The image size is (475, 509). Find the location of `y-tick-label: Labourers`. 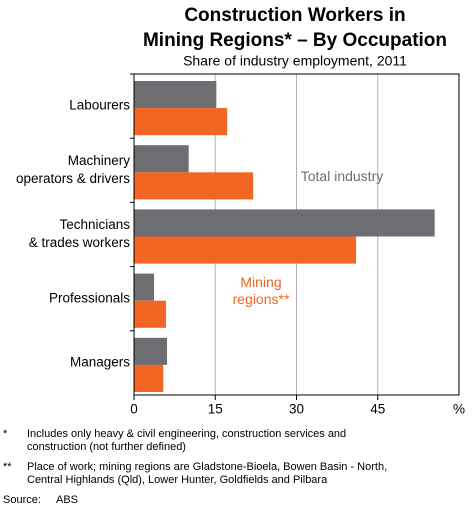

y-tick-label: Labourers is located at coordinates (99, 105).